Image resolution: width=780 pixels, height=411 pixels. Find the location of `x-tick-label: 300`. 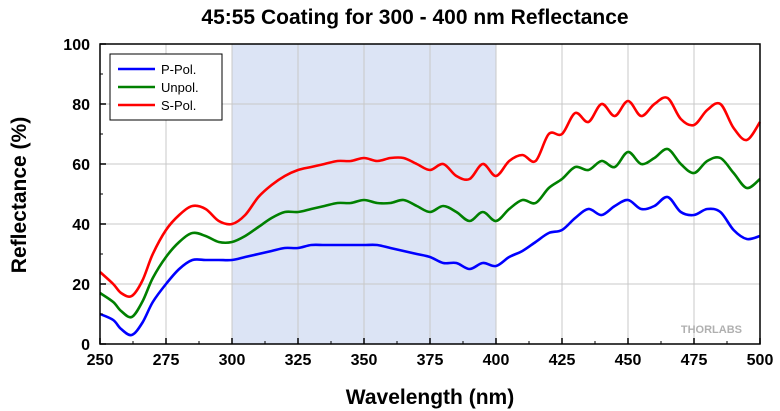

x-tick-label: 300 is located at coordinates (232, 360).